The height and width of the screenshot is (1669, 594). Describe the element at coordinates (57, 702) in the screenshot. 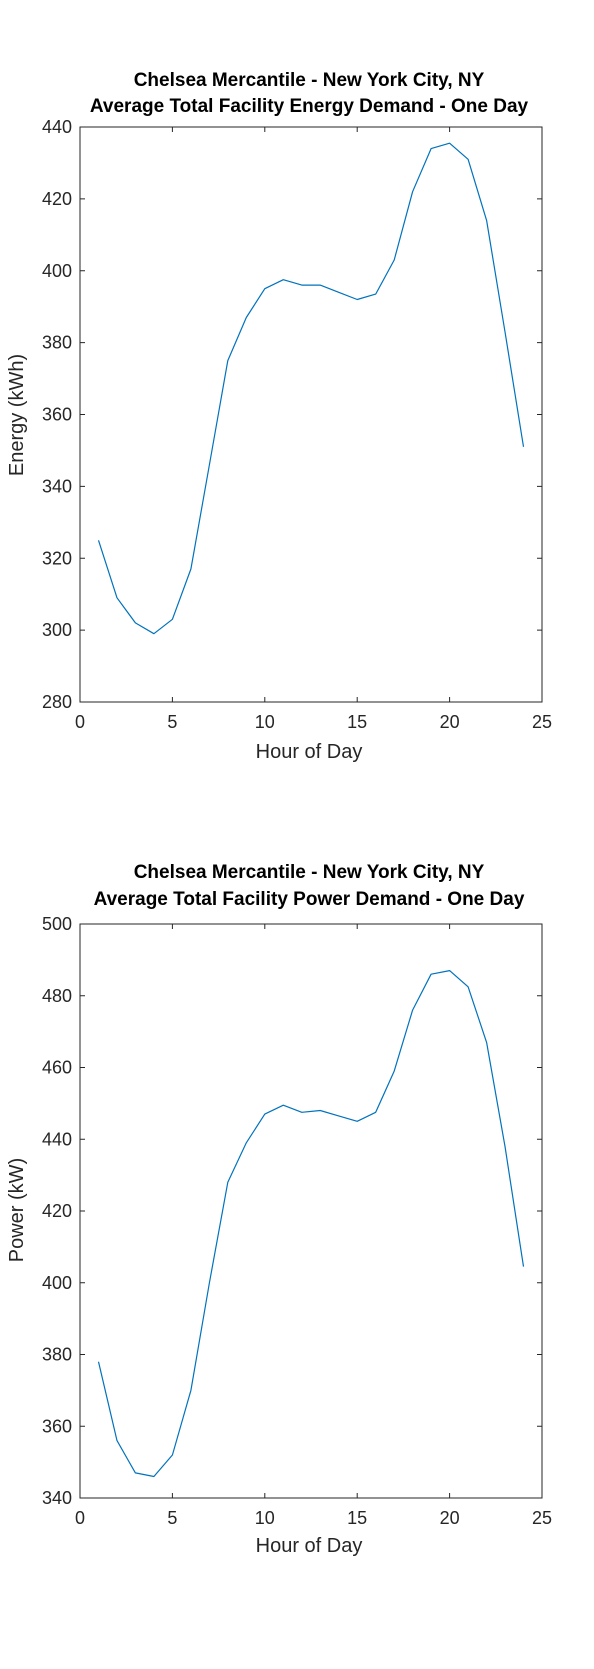

I see `y-tick-label: 280` at that location.